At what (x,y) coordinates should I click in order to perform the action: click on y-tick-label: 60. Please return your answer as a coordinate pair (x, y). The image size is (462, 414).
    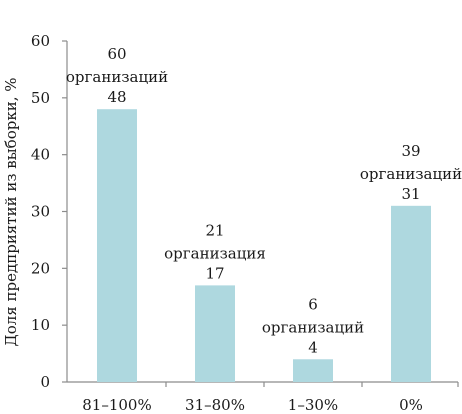
    Looking at the image, I should click on (40, 41).